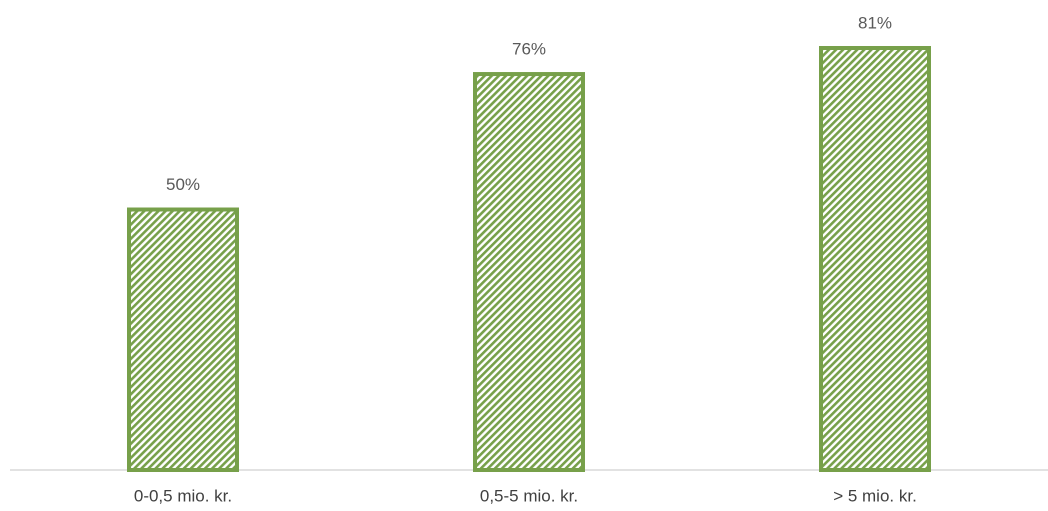  Describe the element at coordinates (183, 184) in the screenshot. I see `value-label: 50%` at that location.